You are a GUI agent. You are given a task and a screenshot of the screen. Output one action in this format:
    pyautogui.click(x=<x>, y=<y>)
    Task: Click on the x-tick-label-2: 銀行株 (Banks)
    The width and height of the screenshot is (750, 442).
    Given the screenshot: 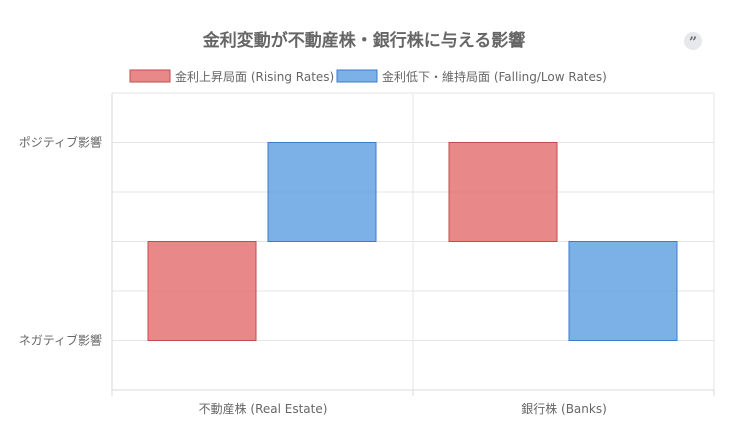 What is the action you would take?
    pyautogui.click(x=564, y=408)
    